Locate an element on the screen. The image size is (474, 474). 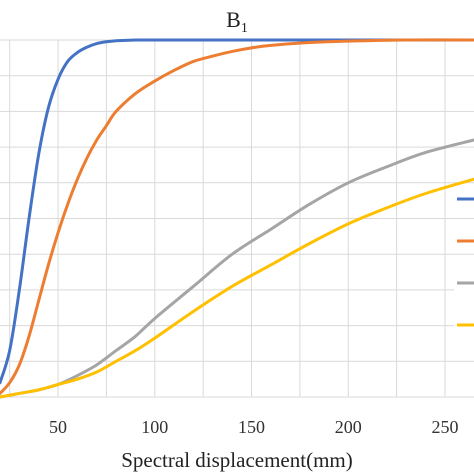
x-tick-label: 250 is located at coordinates (444, 427).